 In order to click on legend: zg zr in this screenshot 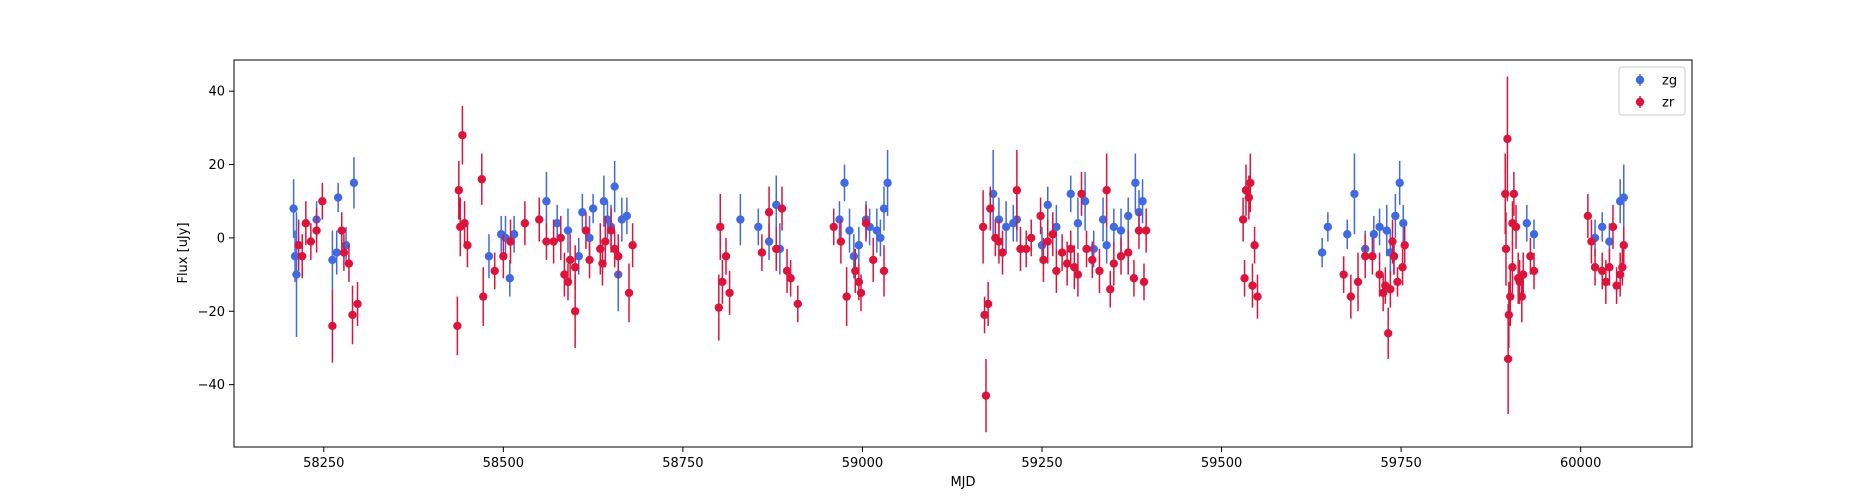, I will do `click(1652, 91)`.